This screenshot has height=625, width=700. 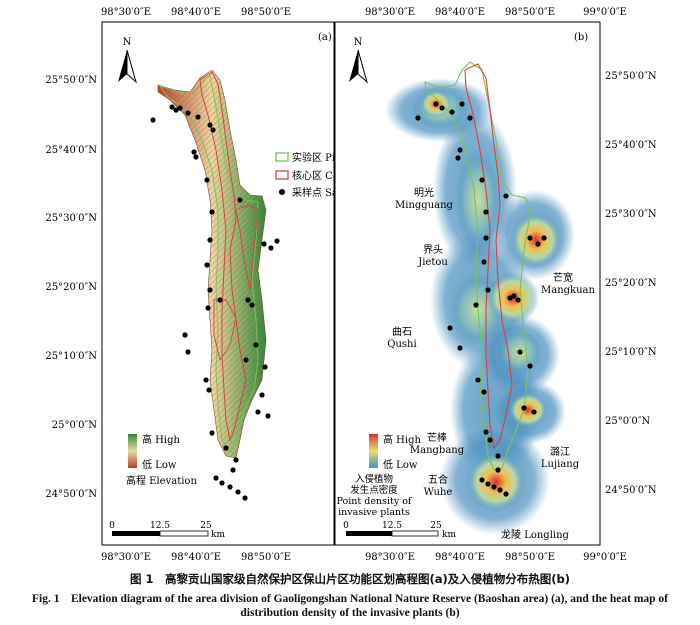 What do you see at coordinates (436, 526) in the screenshot?
I see `panel-b-scale-25: 25` at bounding box center [436, 526].